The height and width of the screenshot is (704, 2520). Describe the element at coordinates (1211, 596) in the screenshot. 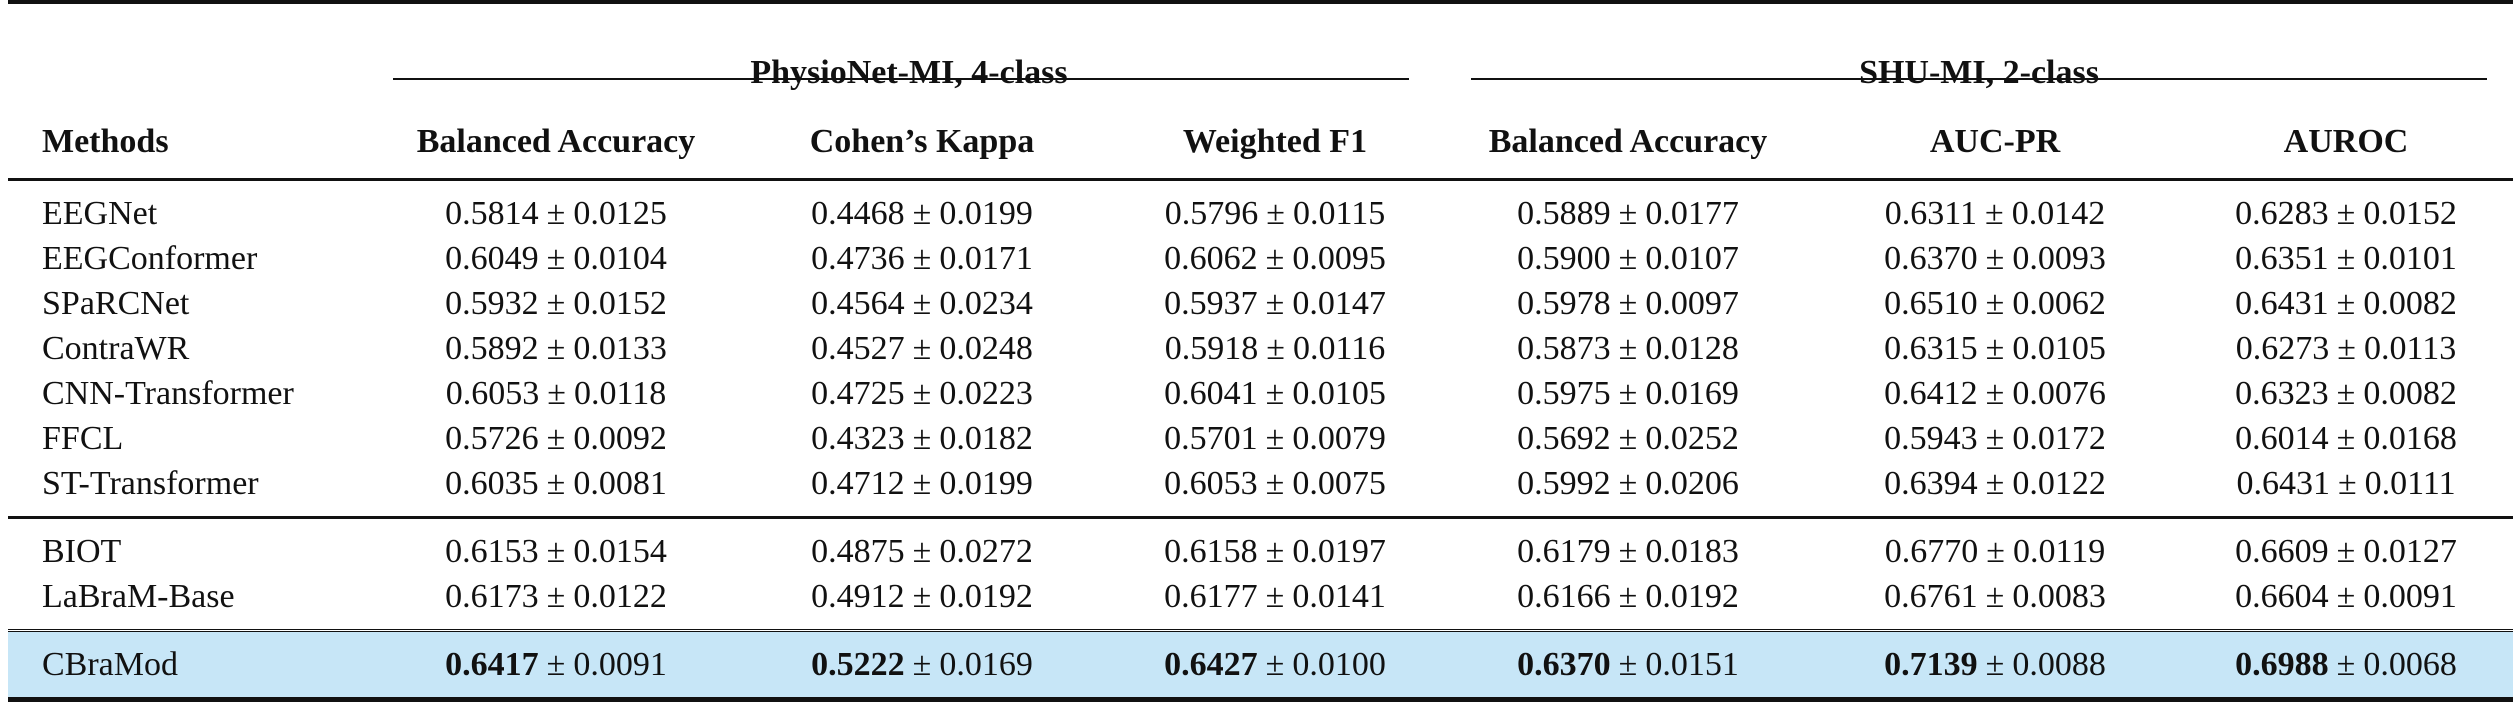

I see `metric-mean: 0.6177` at that location.